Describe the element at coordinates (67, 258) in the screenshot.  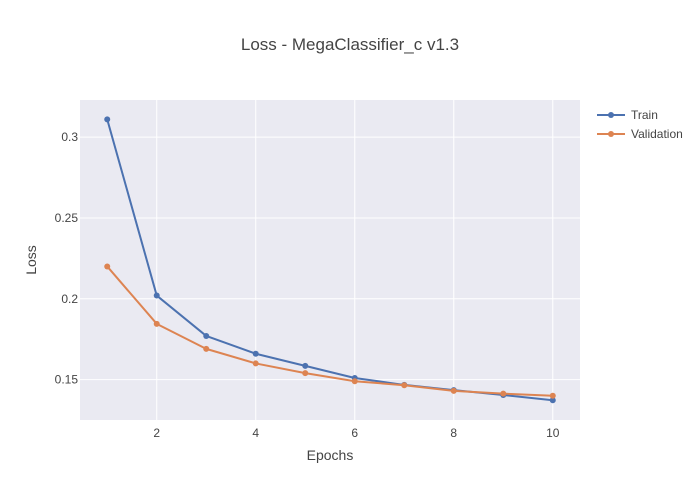
I see `y-axis-ticks: 0.15 0.2 0.25 0.3` at that location.